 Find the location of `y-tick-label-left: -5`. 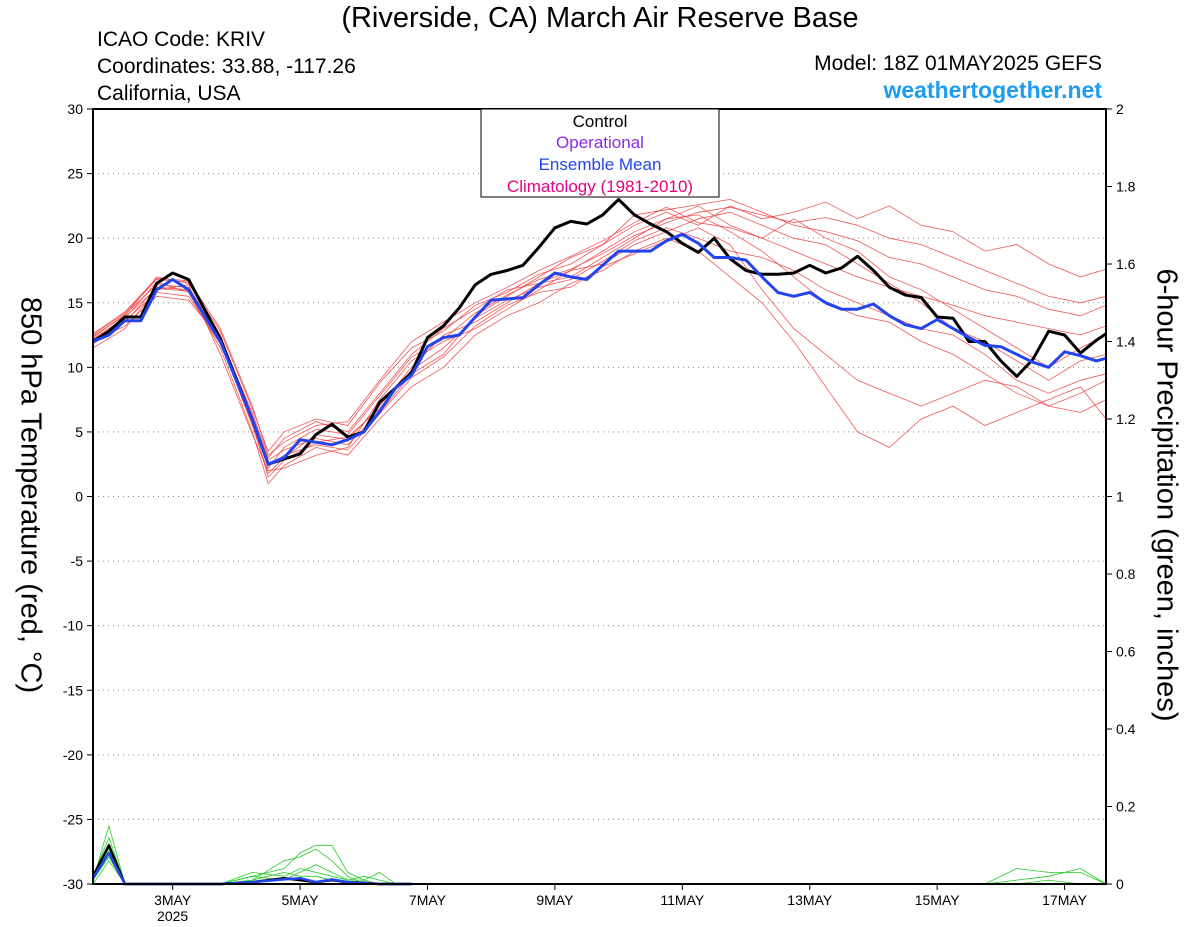

y-tick-label-left: -5 is located at coordinates (77, 561).